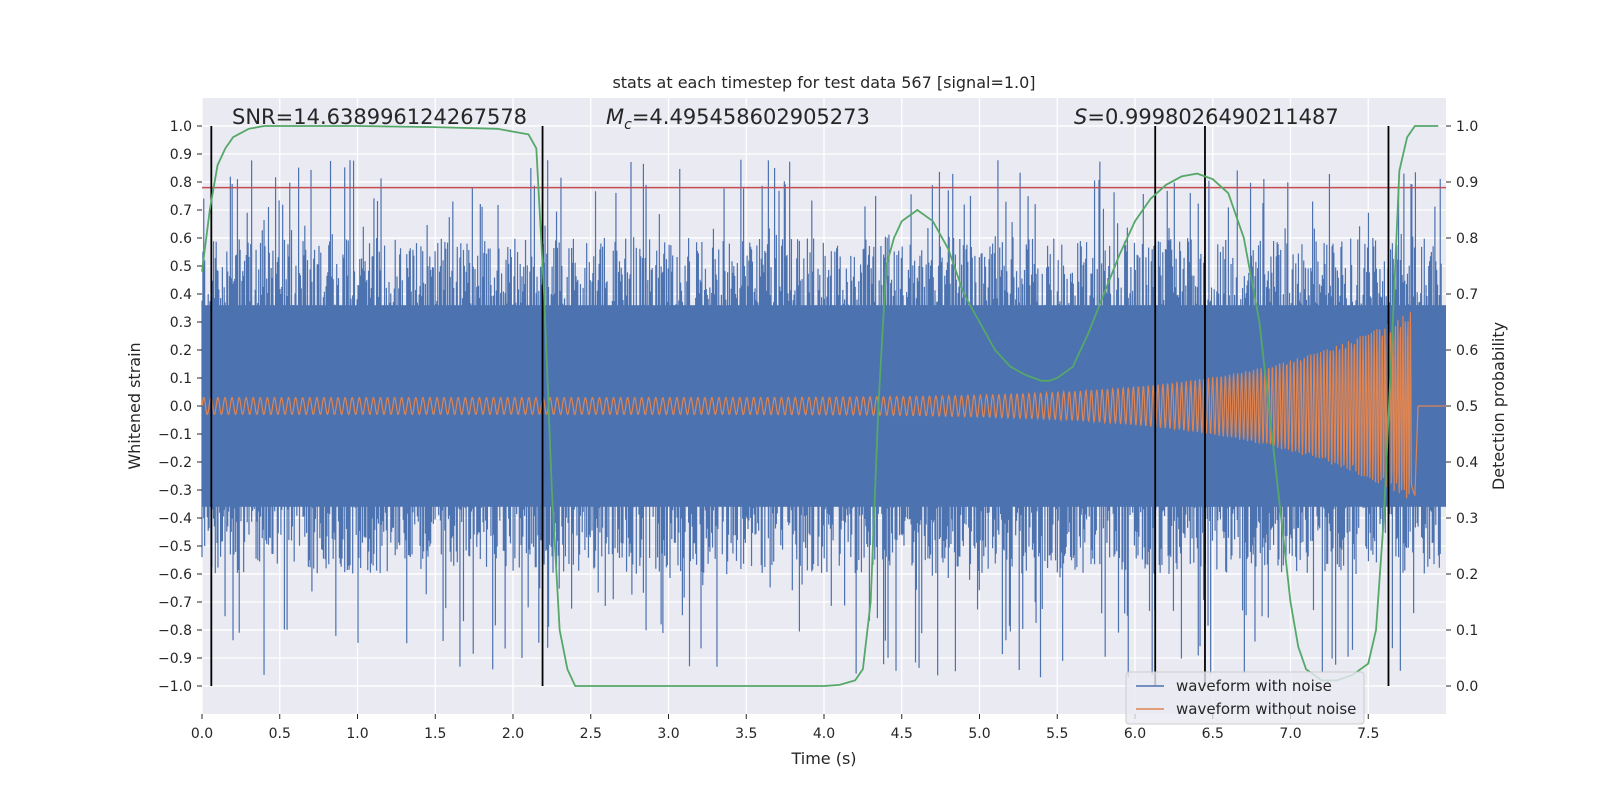  Describe the element at coordinates (1254, 686) in the screenshot. I see `legend-label-noisy: waveform with noise` at that location.